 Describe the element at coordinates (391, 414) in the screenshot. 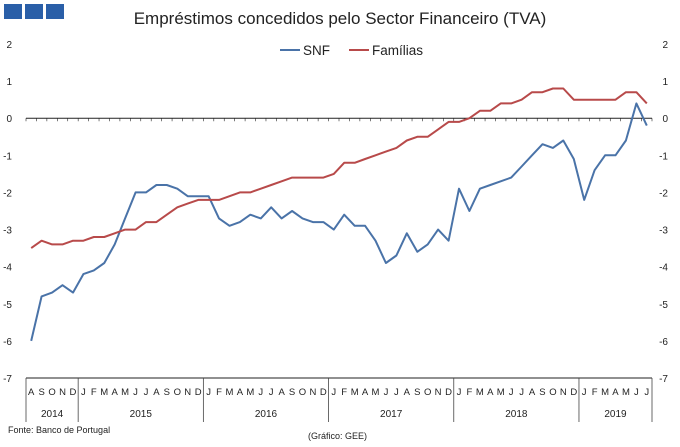

I see `year-label: 2017` at that location.